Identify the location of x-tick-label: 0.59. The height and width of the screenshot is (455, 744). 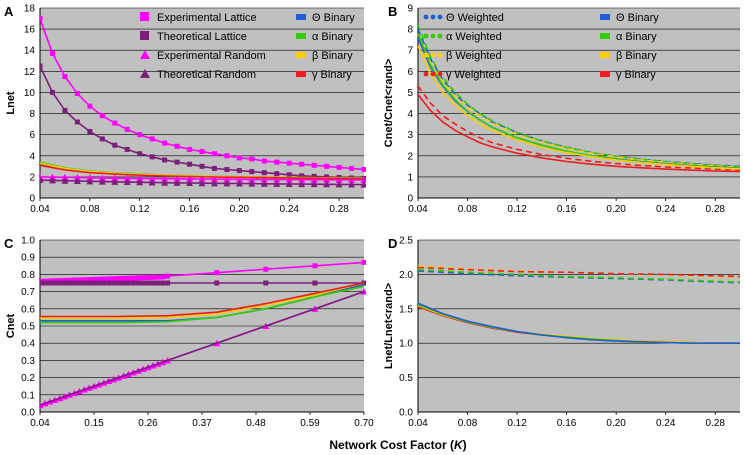
(310, 423).